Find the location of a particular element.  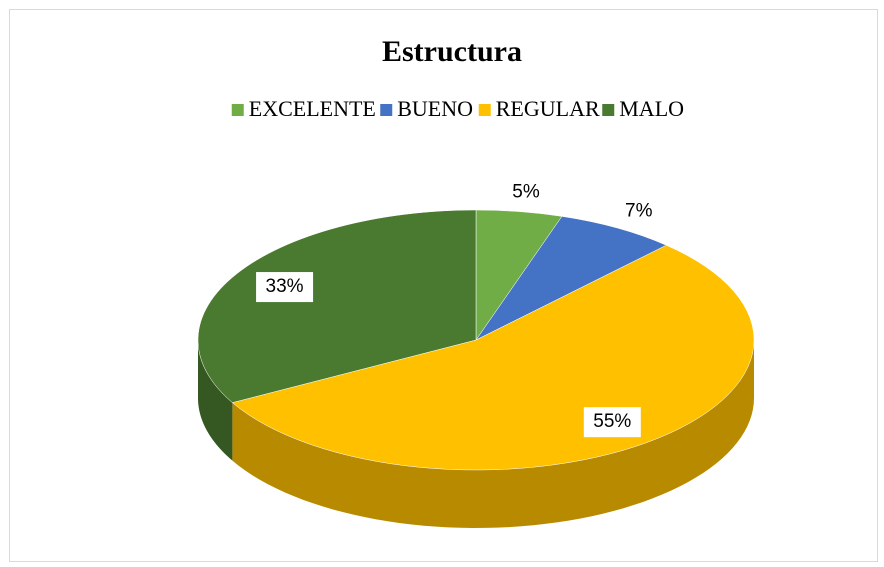

legend: EXCELENTE BUENO REGULAR MALO is located at coordinates (457, 108).